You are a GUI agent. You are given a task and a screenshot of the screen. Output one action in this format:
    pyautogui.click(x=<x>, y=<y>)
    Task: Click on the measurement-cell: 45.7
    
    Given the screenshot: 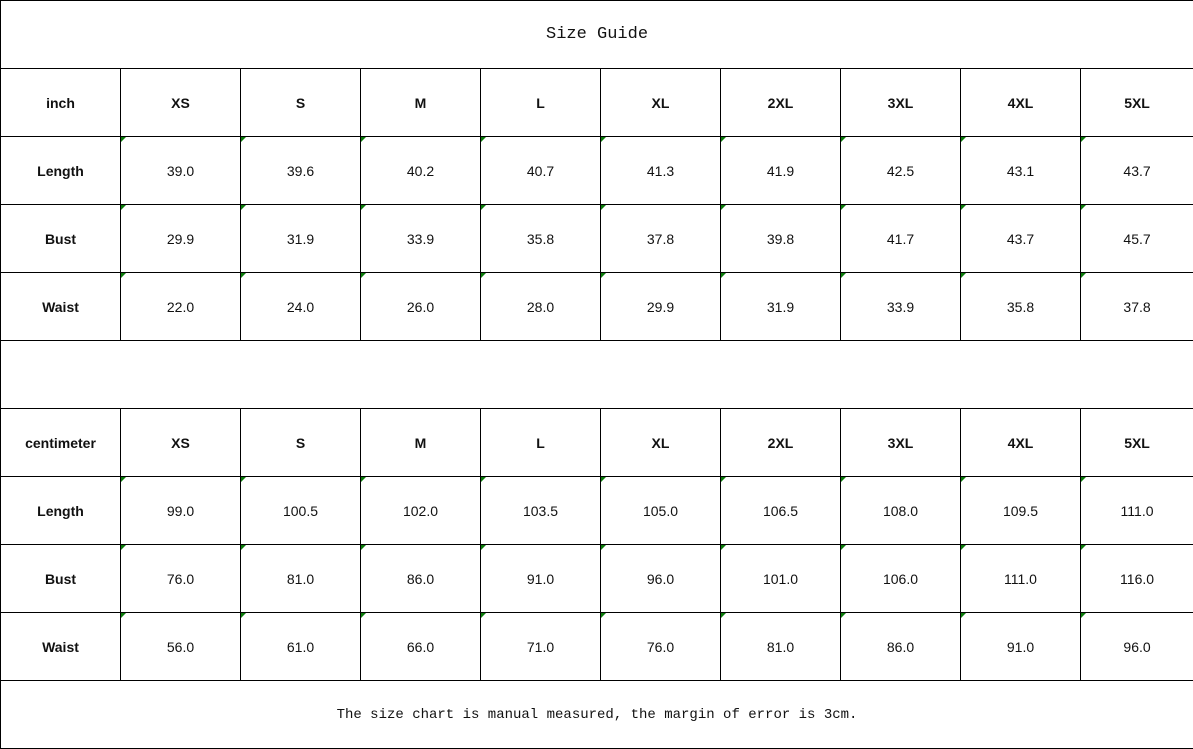 What is the action you would take?
    pyautogui.click(x=1136, y=238)
    